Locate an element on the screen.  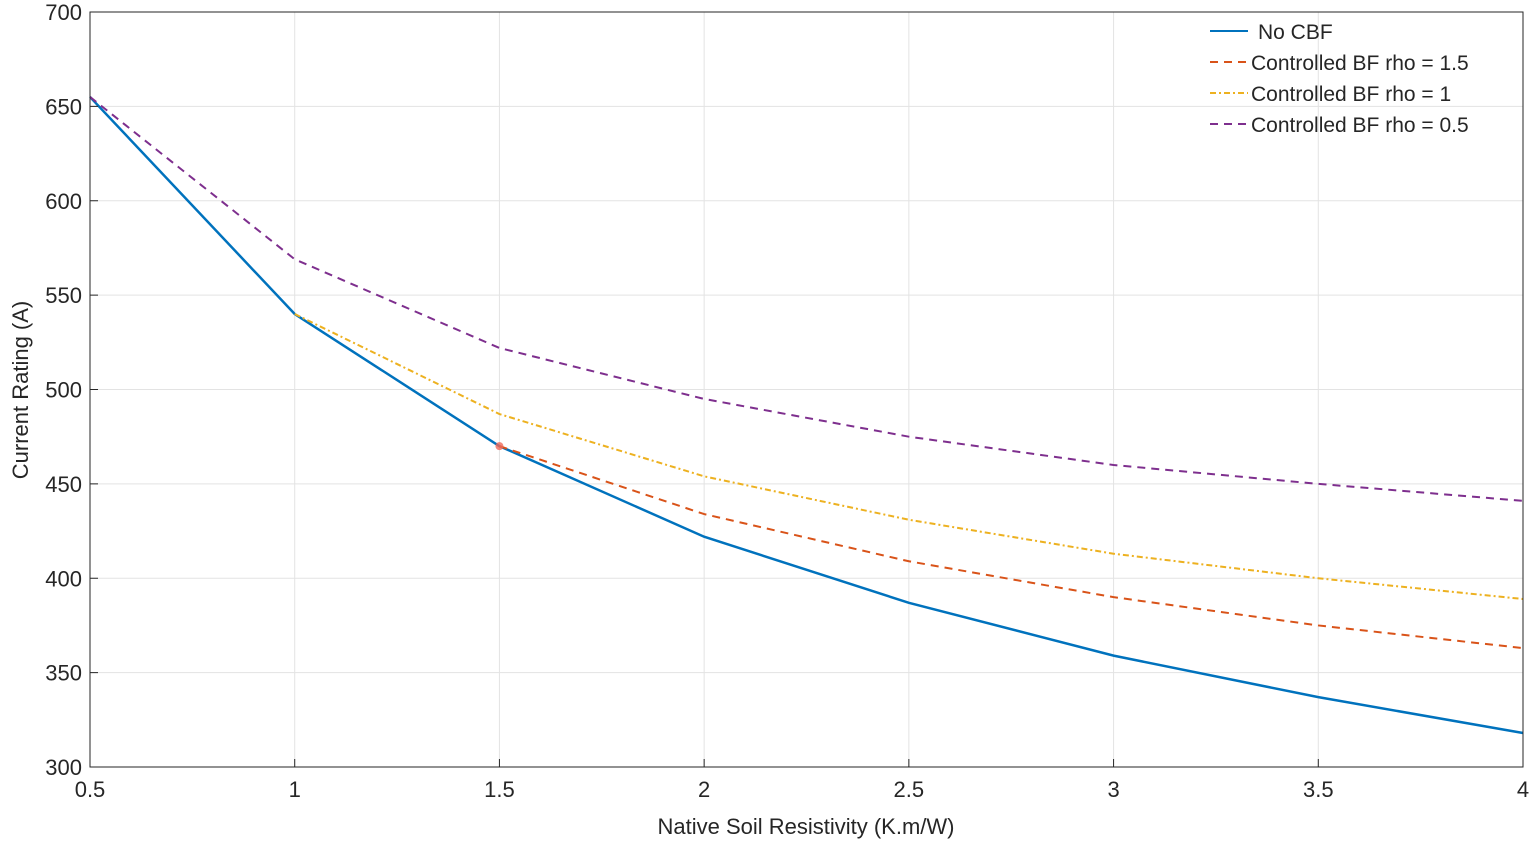
legend-label-1: Controlled BF rho = 1.5 is located at coordinates (1360, 63).